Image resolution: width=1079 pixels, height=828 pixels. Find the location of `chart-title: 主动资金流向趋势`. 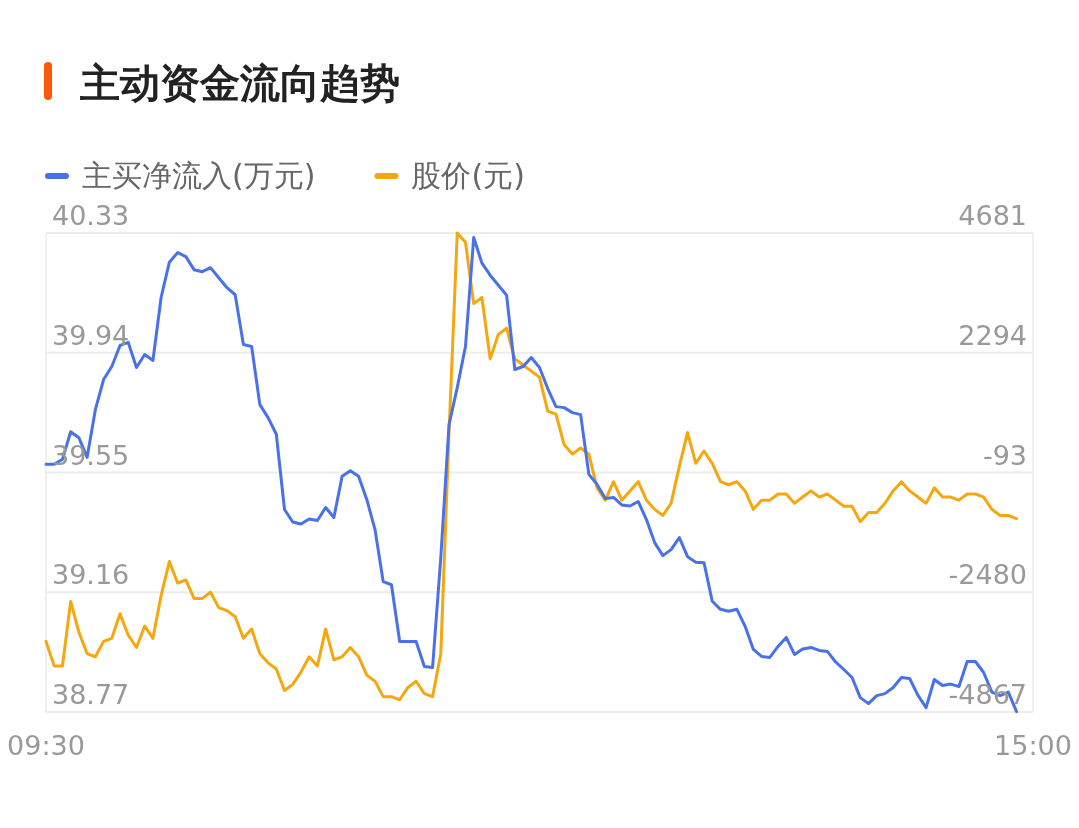

chart-title: 主动资金流向趋势 is located at coordinates (239, 83).